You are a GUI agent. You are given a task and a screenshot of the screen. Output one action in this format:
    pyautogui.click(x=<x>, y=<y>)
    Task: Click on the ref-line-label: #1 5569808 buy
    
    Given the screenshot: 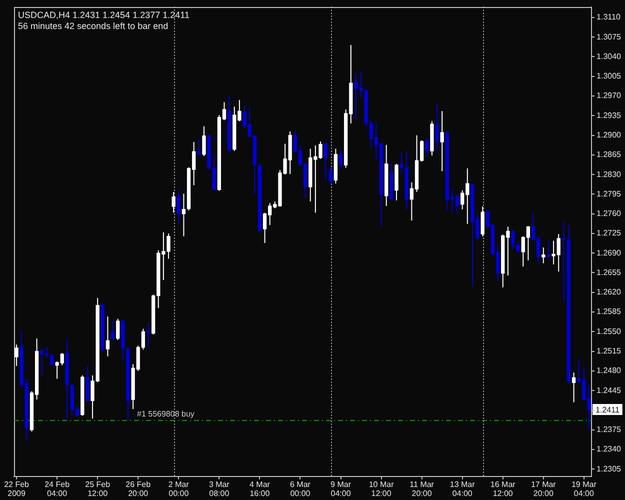 What is the action you would take?
    pyautogui.click(x=165, y=414)
    